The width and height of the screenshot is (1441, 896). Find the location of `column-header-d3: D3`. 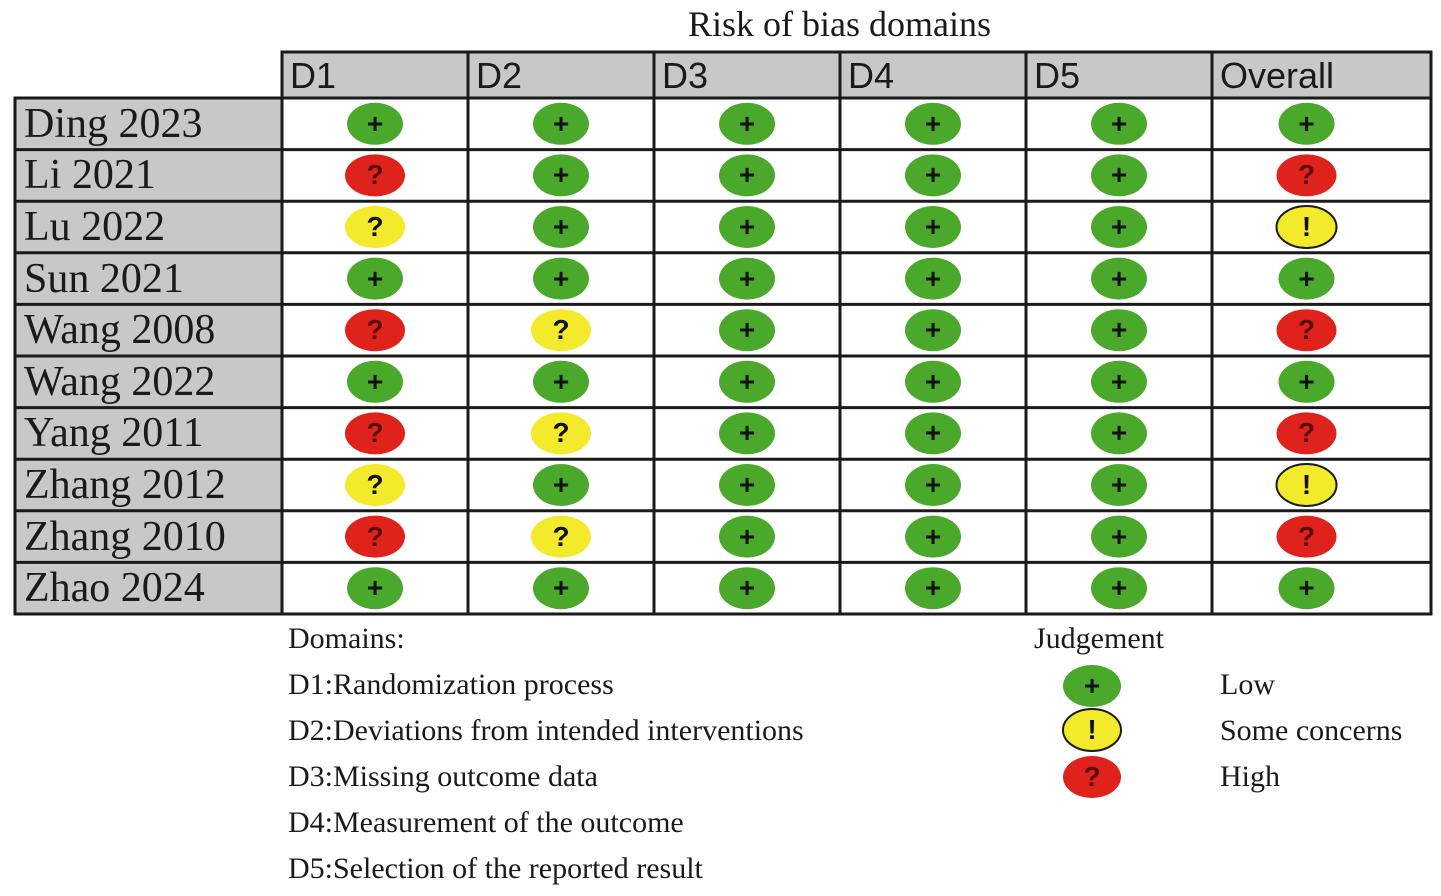

column-header-d3: D3 is located at coordinates (685, 75).